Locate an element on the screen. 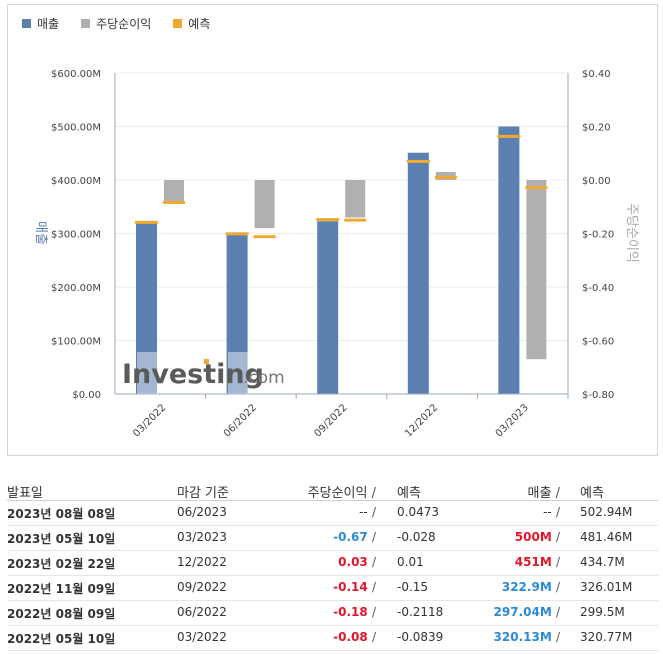  row-revenue-forecast: 481.46M is located at coordinates (606, 537).